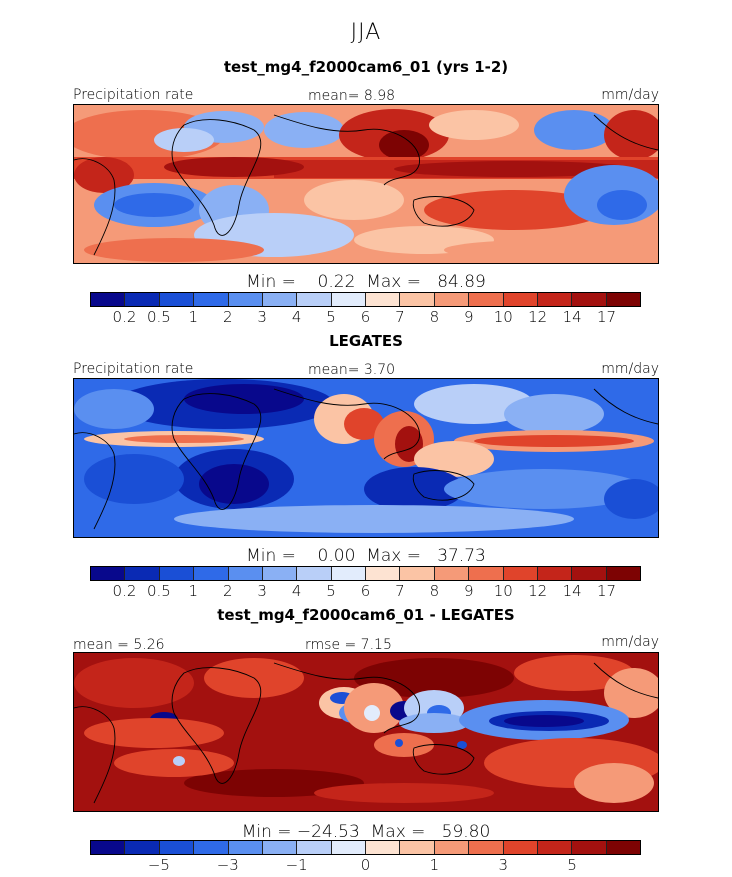 This screenshot has height=877, width=732. What do you see at coordinates (296, 865) in the screenshot?
I see `colorbar-tick-label: −1` at bounding box center [296, 865].